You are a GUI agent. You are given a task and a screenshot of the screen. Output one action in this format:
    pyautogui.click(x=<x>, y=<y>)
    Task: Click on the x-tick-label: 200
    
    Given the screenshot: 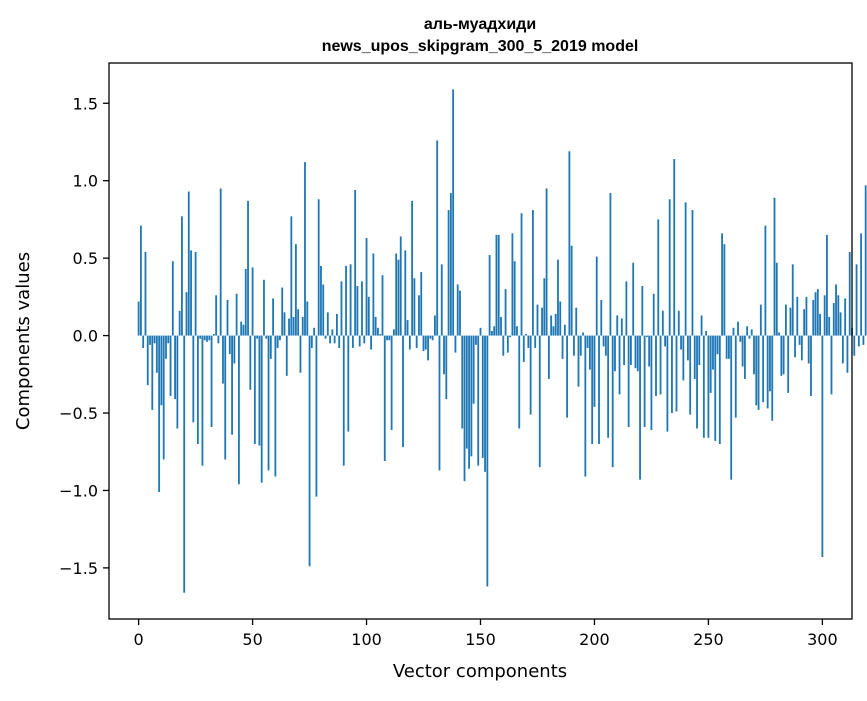 What is the action you would take?
    pyautogui.click(x=594, y=639)
    